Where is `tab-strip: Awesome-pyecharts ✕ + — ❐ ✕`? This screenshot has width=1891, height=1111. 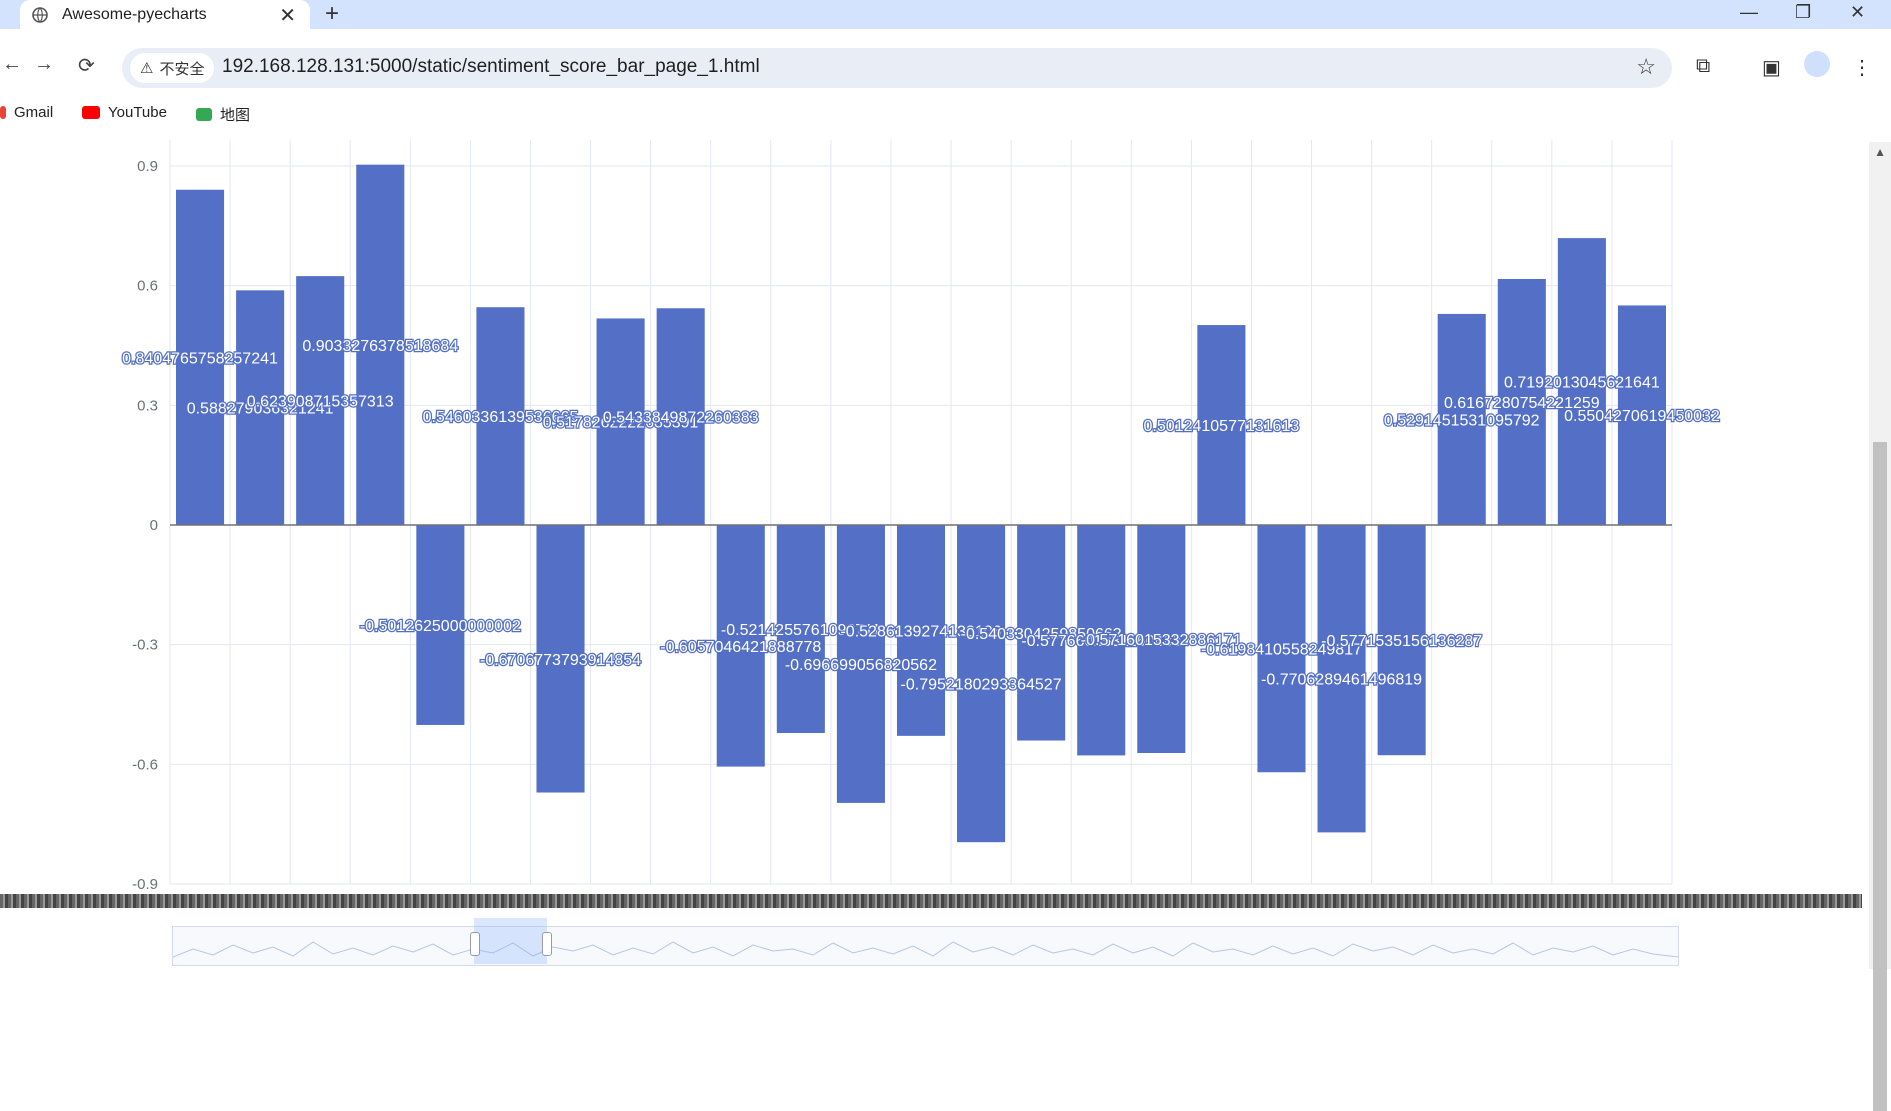
tab-strip: Awesome-pyecharts ✕ + — ❐ ✕ is located at coordinates (945, 14).